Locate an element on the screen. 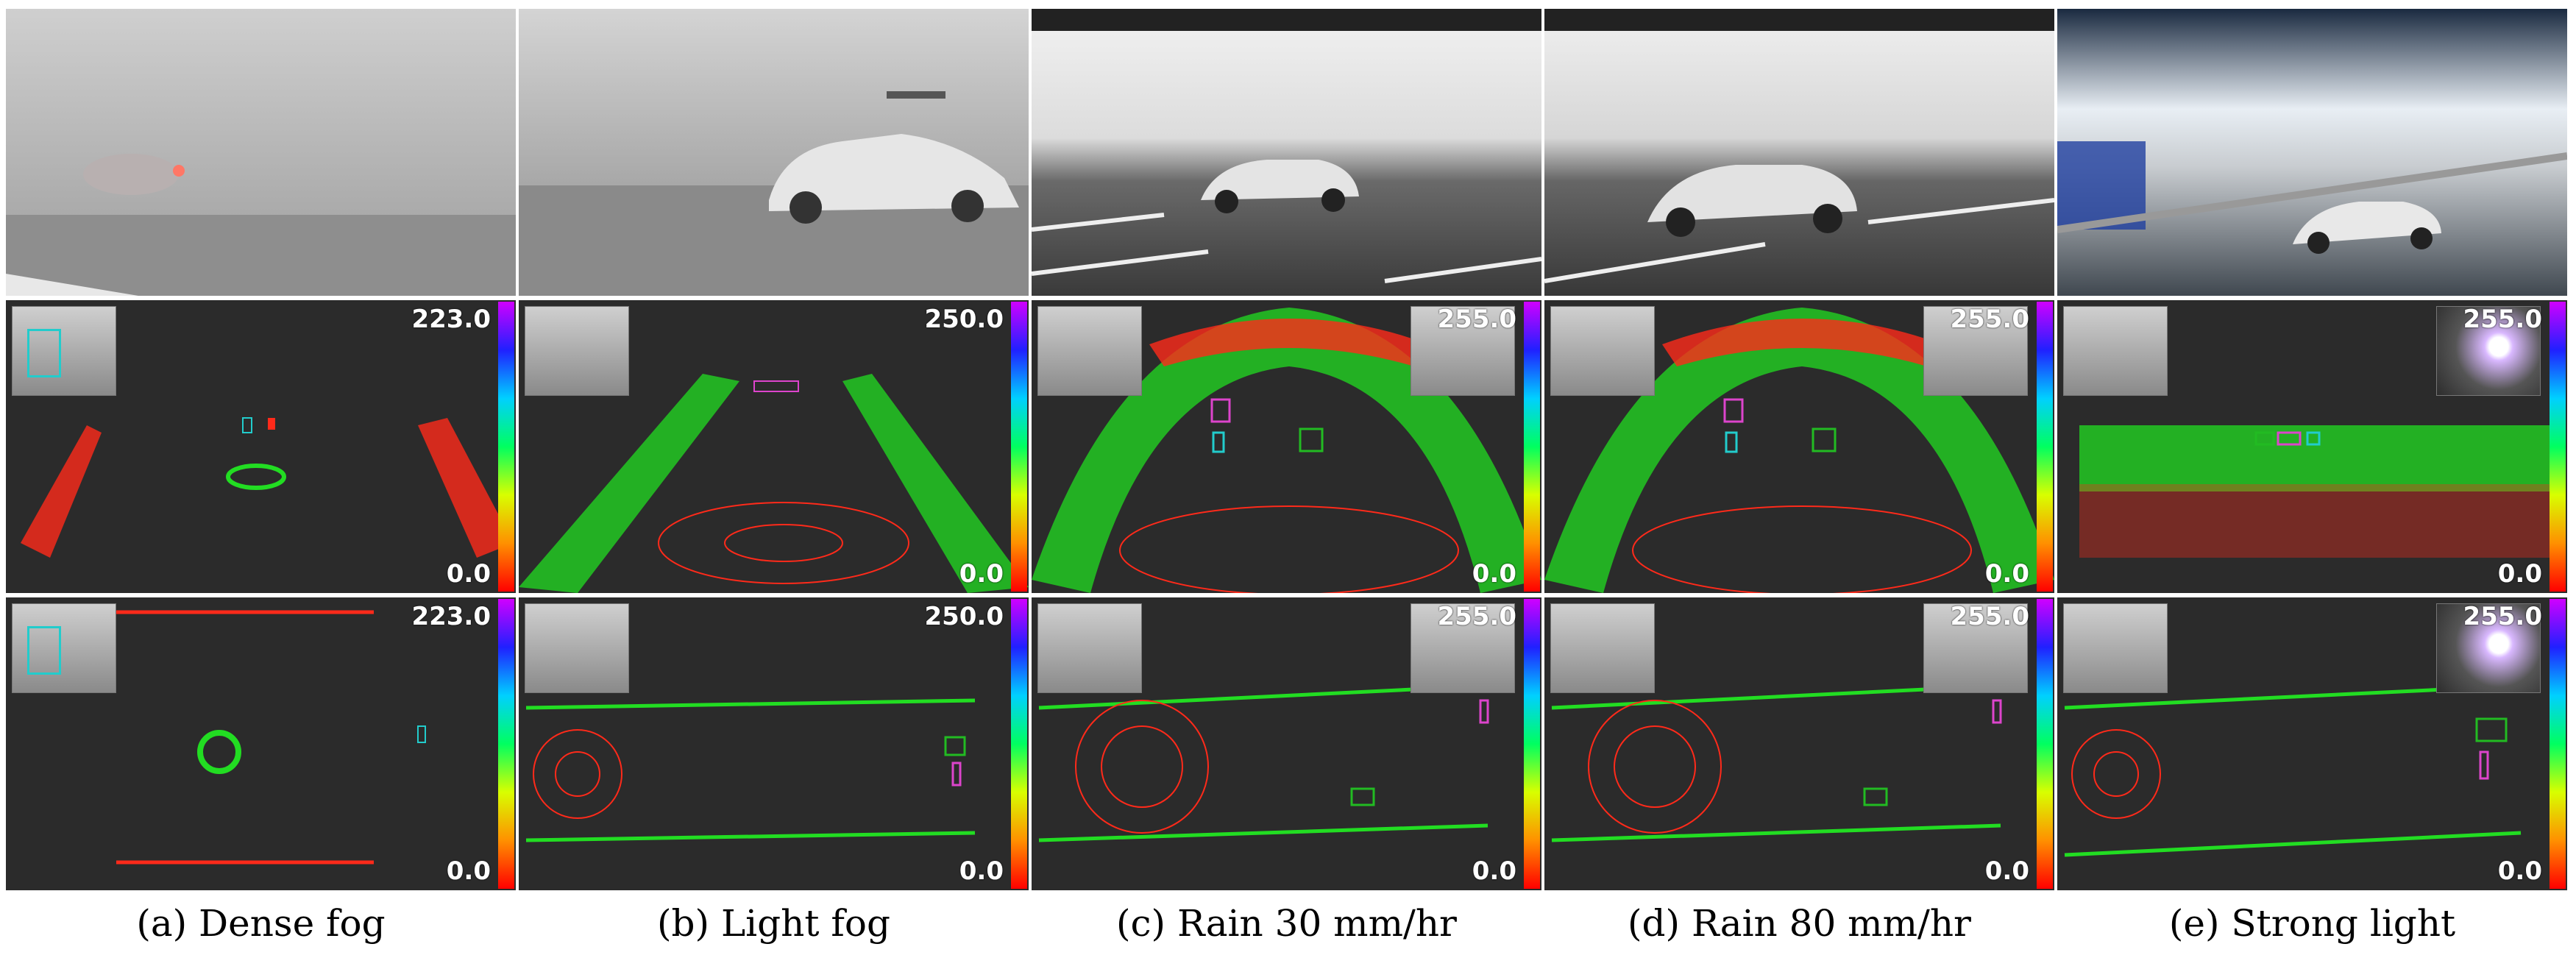 The height and width of the screenshot is (969, 2576). bev-light-fog: 250.0 0.0 is located at coordinates (774, 743).